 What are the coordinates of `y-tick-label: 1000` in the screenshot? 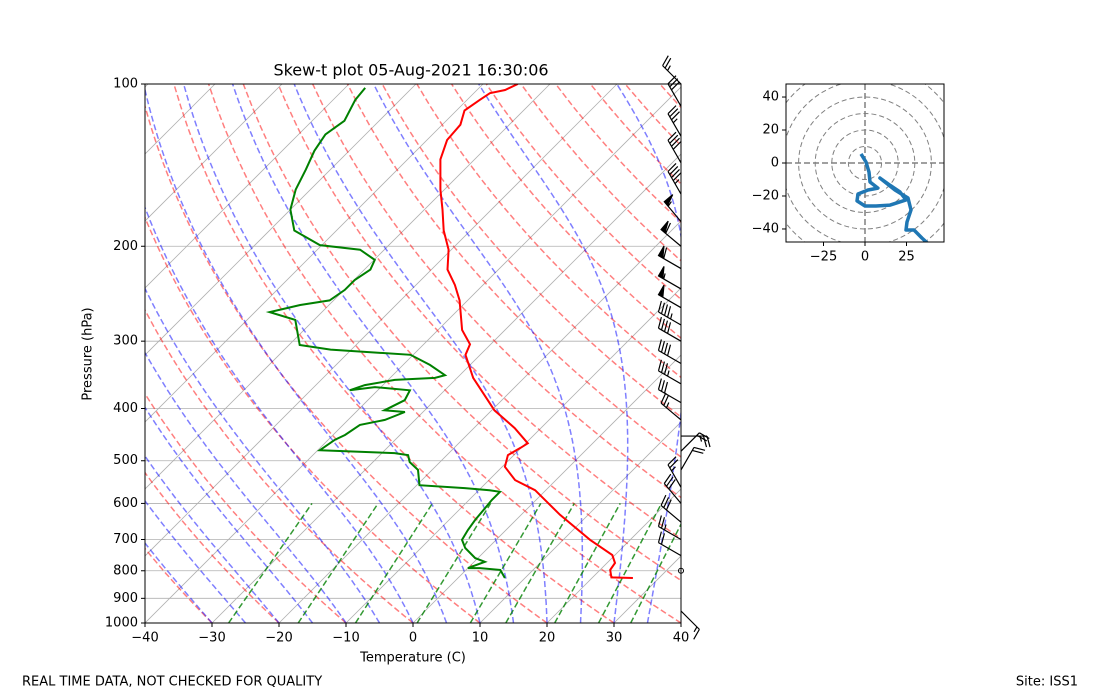 It's located at (121, 623).